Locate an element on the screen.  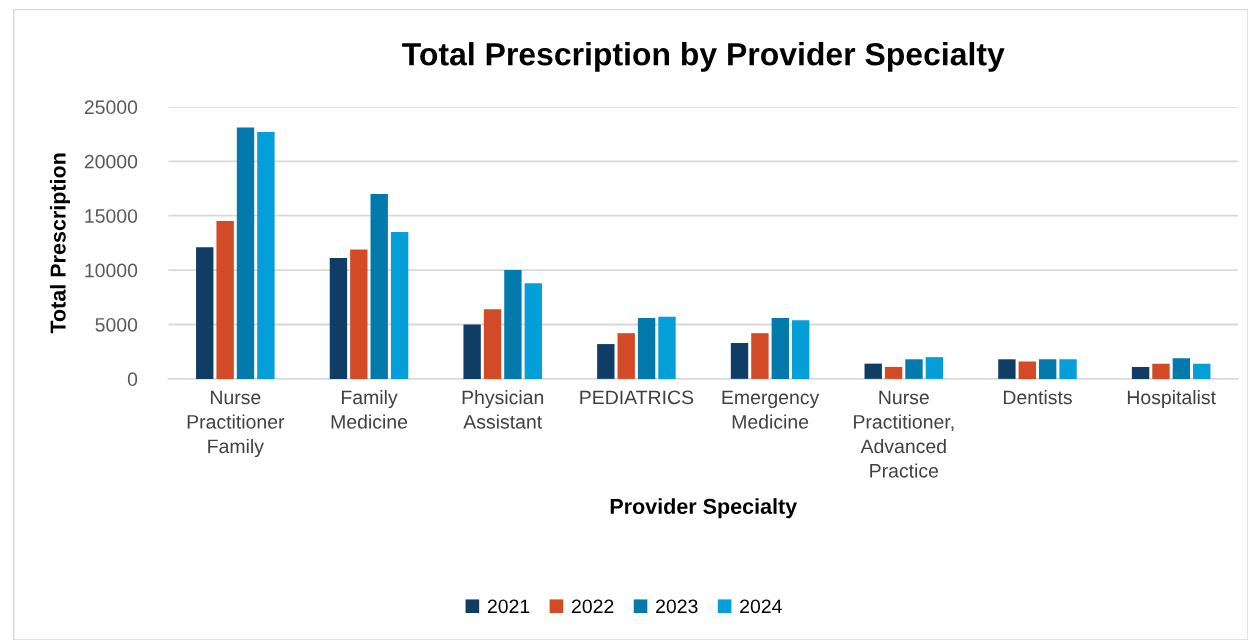
x-axis-title: Provider Specialty is located at coordinates (704, 508).